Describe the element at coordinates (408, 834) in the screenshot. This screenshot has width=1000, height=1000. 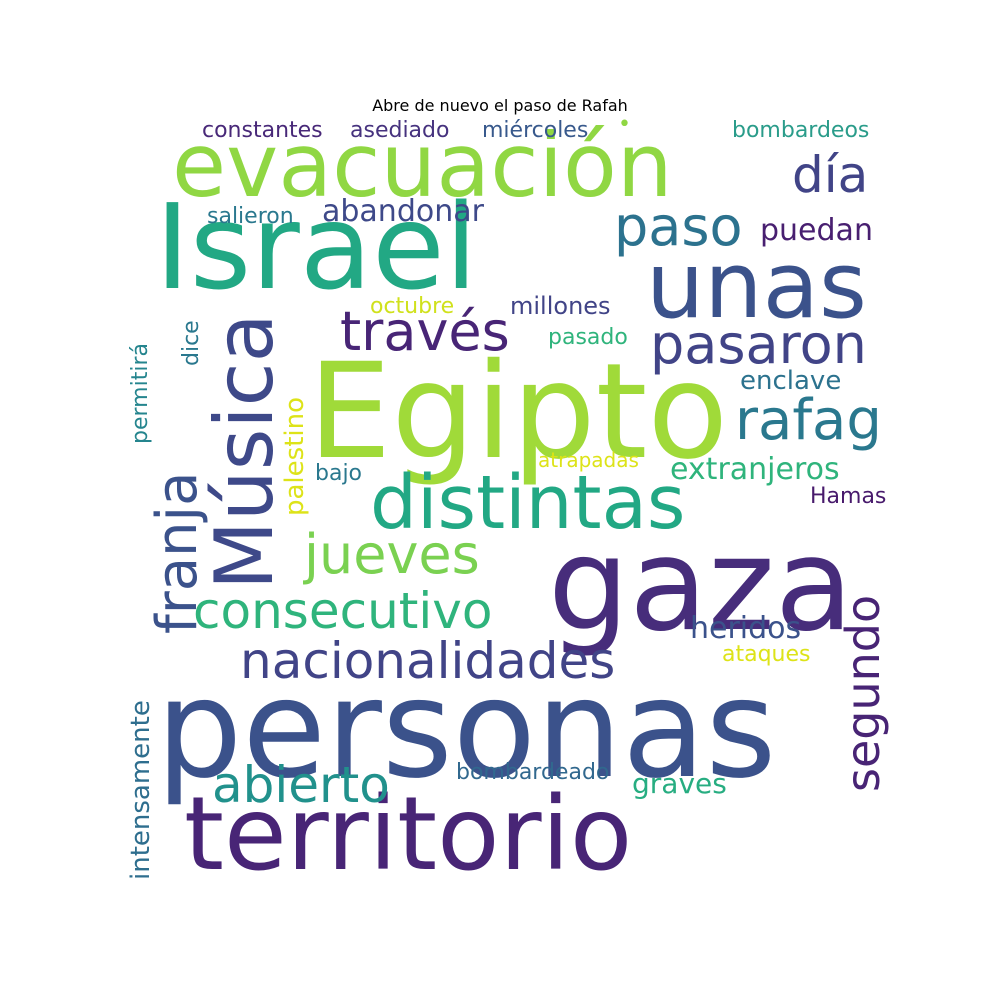
I see `word-territorio: territorio` at that location.